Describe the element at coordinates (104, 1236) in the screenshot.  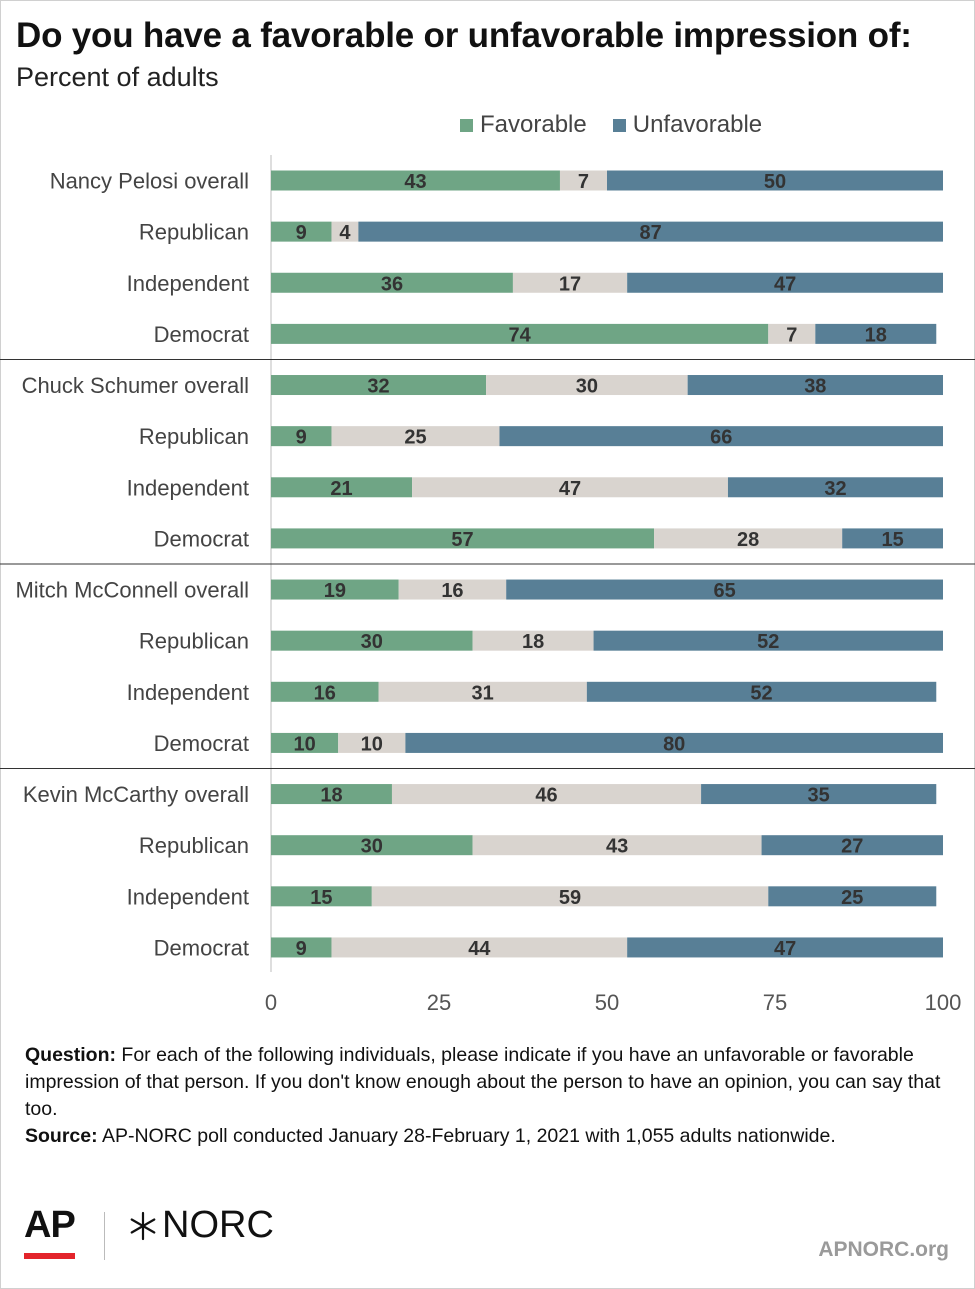
I see `logo-divider` at that location.